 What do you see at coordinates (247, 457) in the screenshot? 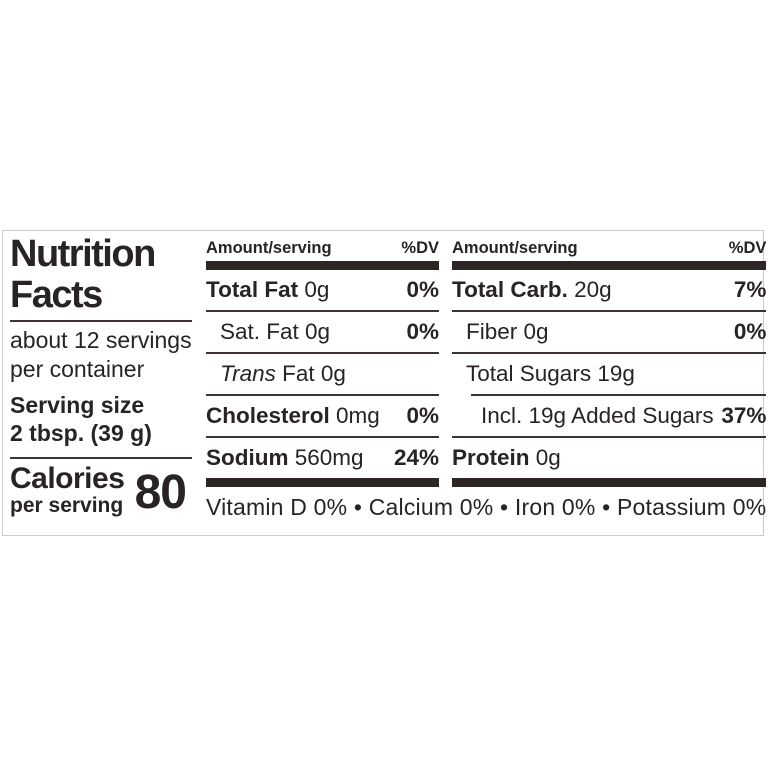
I see `nutrient-name: Sodium` at bounding box center [247, 457].